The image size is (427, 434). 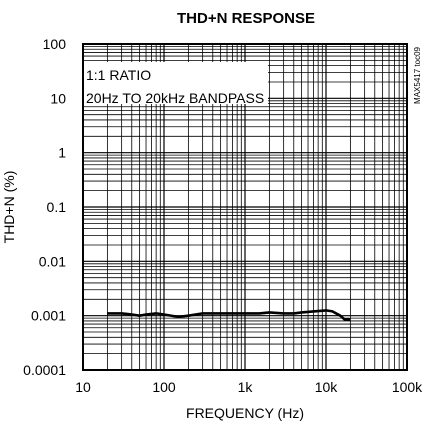 What do you see at coordinates (246, 18) in the screenshot?
I see `chart-title: THD+N RESPONSE` at bounding box center [246, 18].